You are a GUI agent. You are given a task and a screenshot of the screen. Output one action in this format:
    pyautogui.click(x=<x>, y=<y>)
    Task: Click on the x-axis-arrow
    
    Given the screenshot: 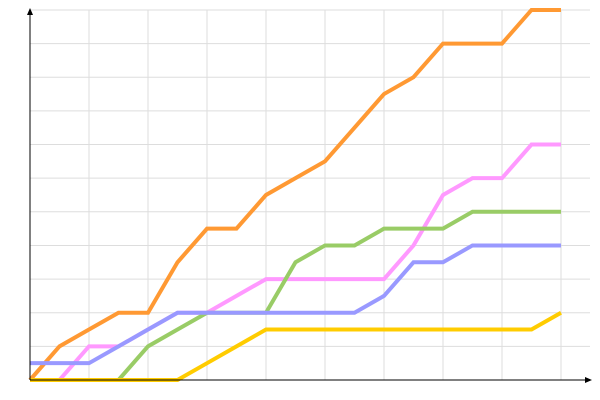 What is the action you would take?
    pyautogui.click(x=588, y=380)
    